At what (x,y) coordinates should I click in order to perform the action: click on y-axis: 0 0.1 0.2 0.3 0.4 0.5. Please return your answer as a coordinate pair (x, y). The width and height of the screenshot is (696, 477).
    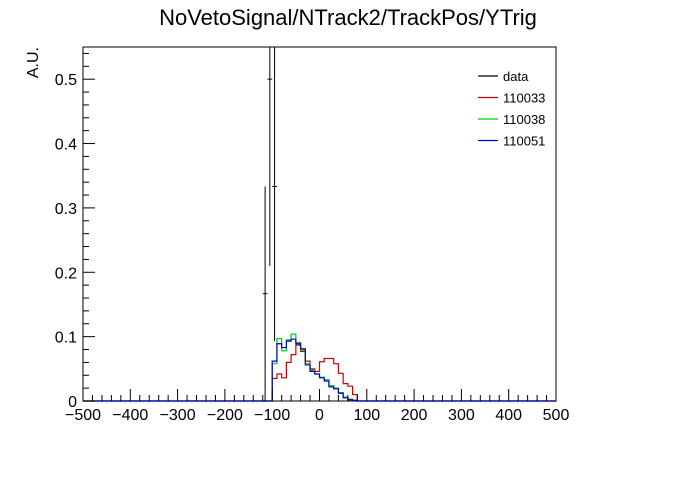
    Looking at the image, I should click on (75, 231).